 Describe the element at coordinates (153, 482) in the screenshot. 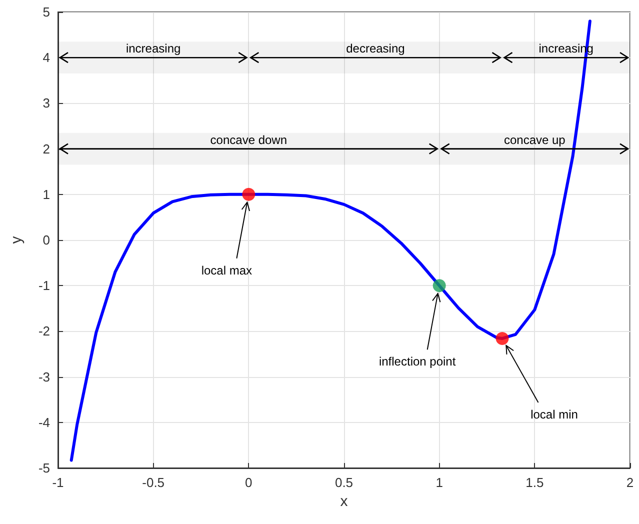

I see `x-tick-label: -0.5` at that location.